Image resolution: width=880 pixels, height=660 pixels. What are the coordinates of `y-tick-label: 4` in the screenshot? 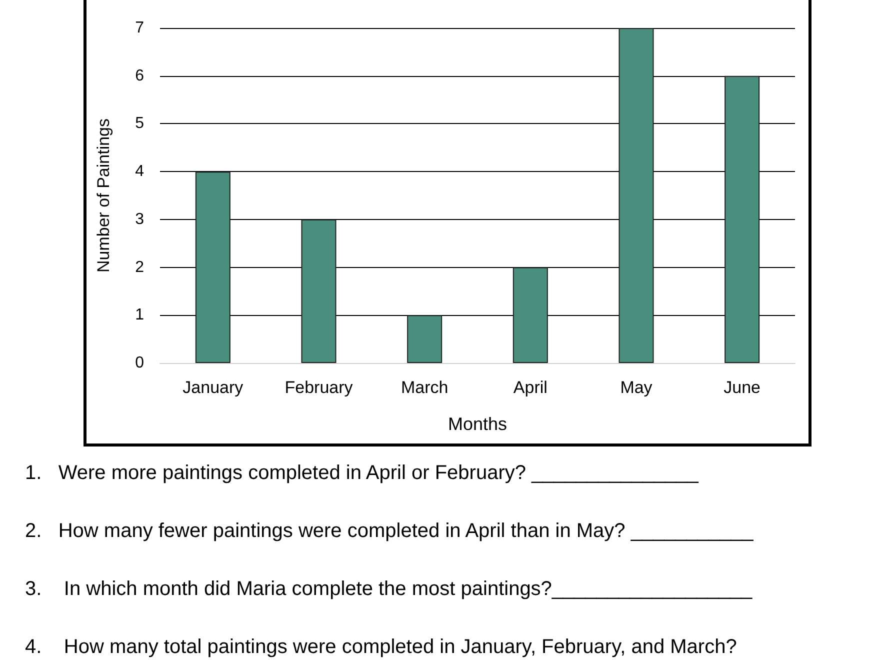 It's located at (139, 171).